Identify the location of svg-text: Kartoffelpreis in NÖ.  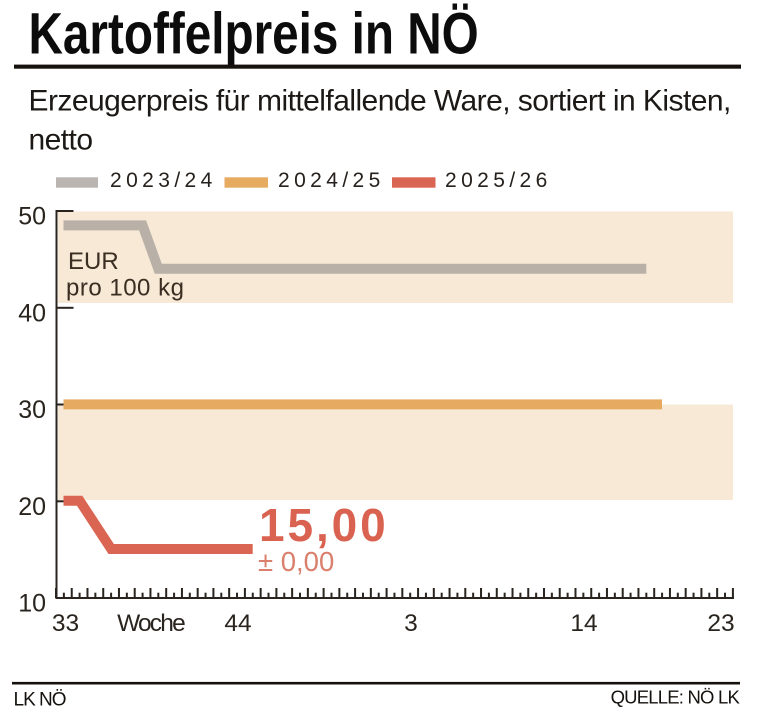
(254, 34).